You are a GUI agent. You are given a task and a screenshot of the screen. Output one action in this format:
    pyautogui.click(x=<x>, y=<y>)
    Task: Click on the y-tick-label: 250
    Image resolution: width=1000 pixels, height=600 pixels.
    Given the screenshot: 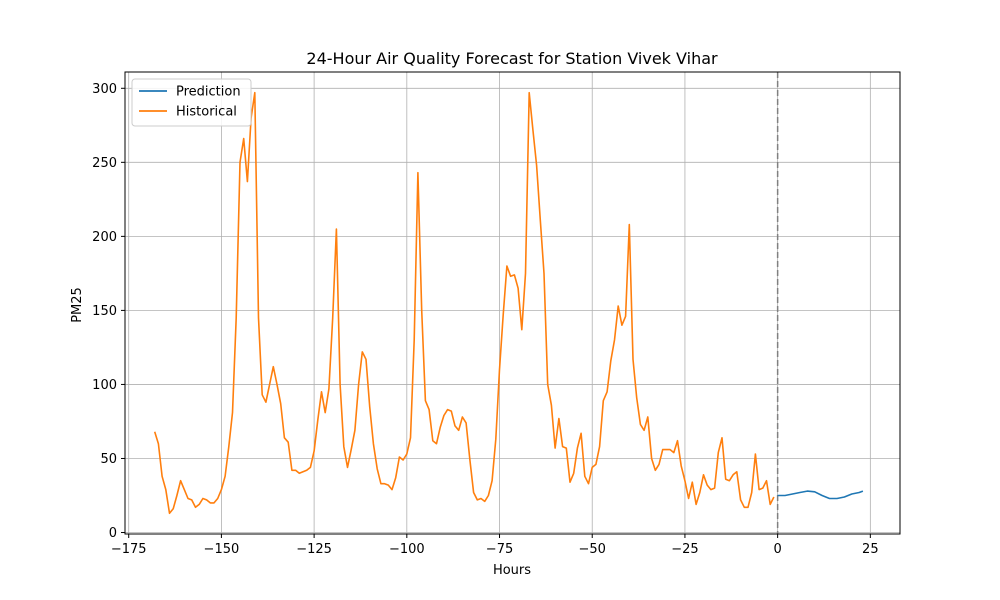 What is the action you would take?
    pyautogui.click(x=104, y=163)
    